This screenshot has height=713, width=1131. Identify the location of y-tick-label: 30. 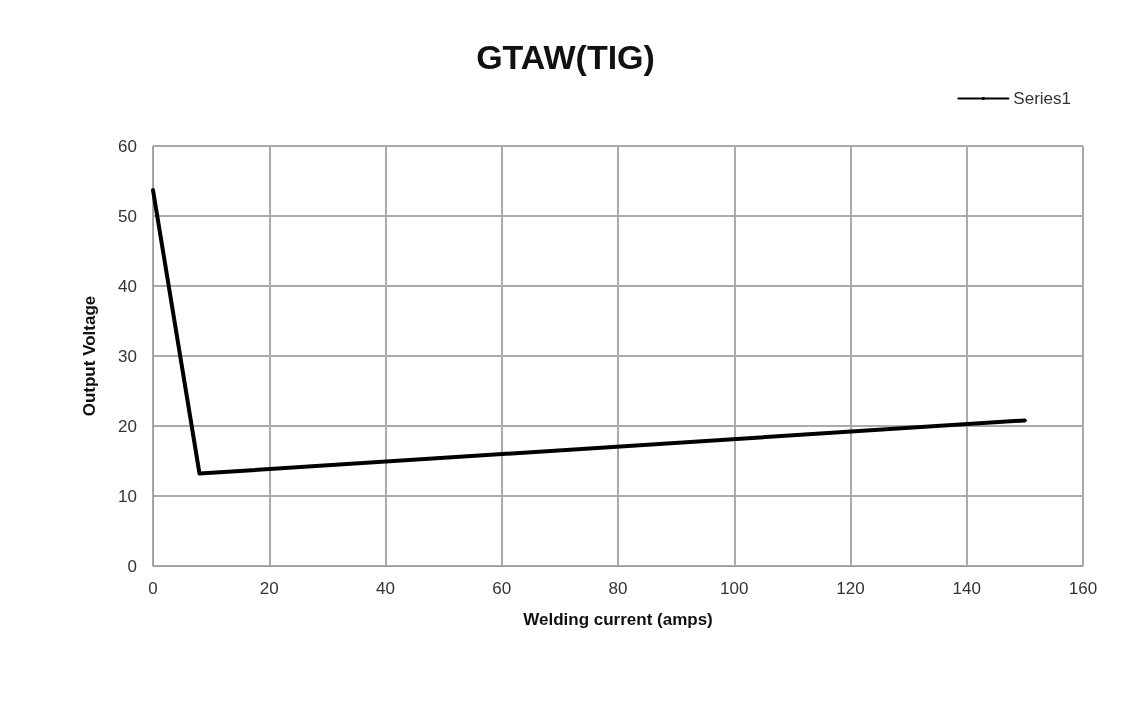
(127, 356).